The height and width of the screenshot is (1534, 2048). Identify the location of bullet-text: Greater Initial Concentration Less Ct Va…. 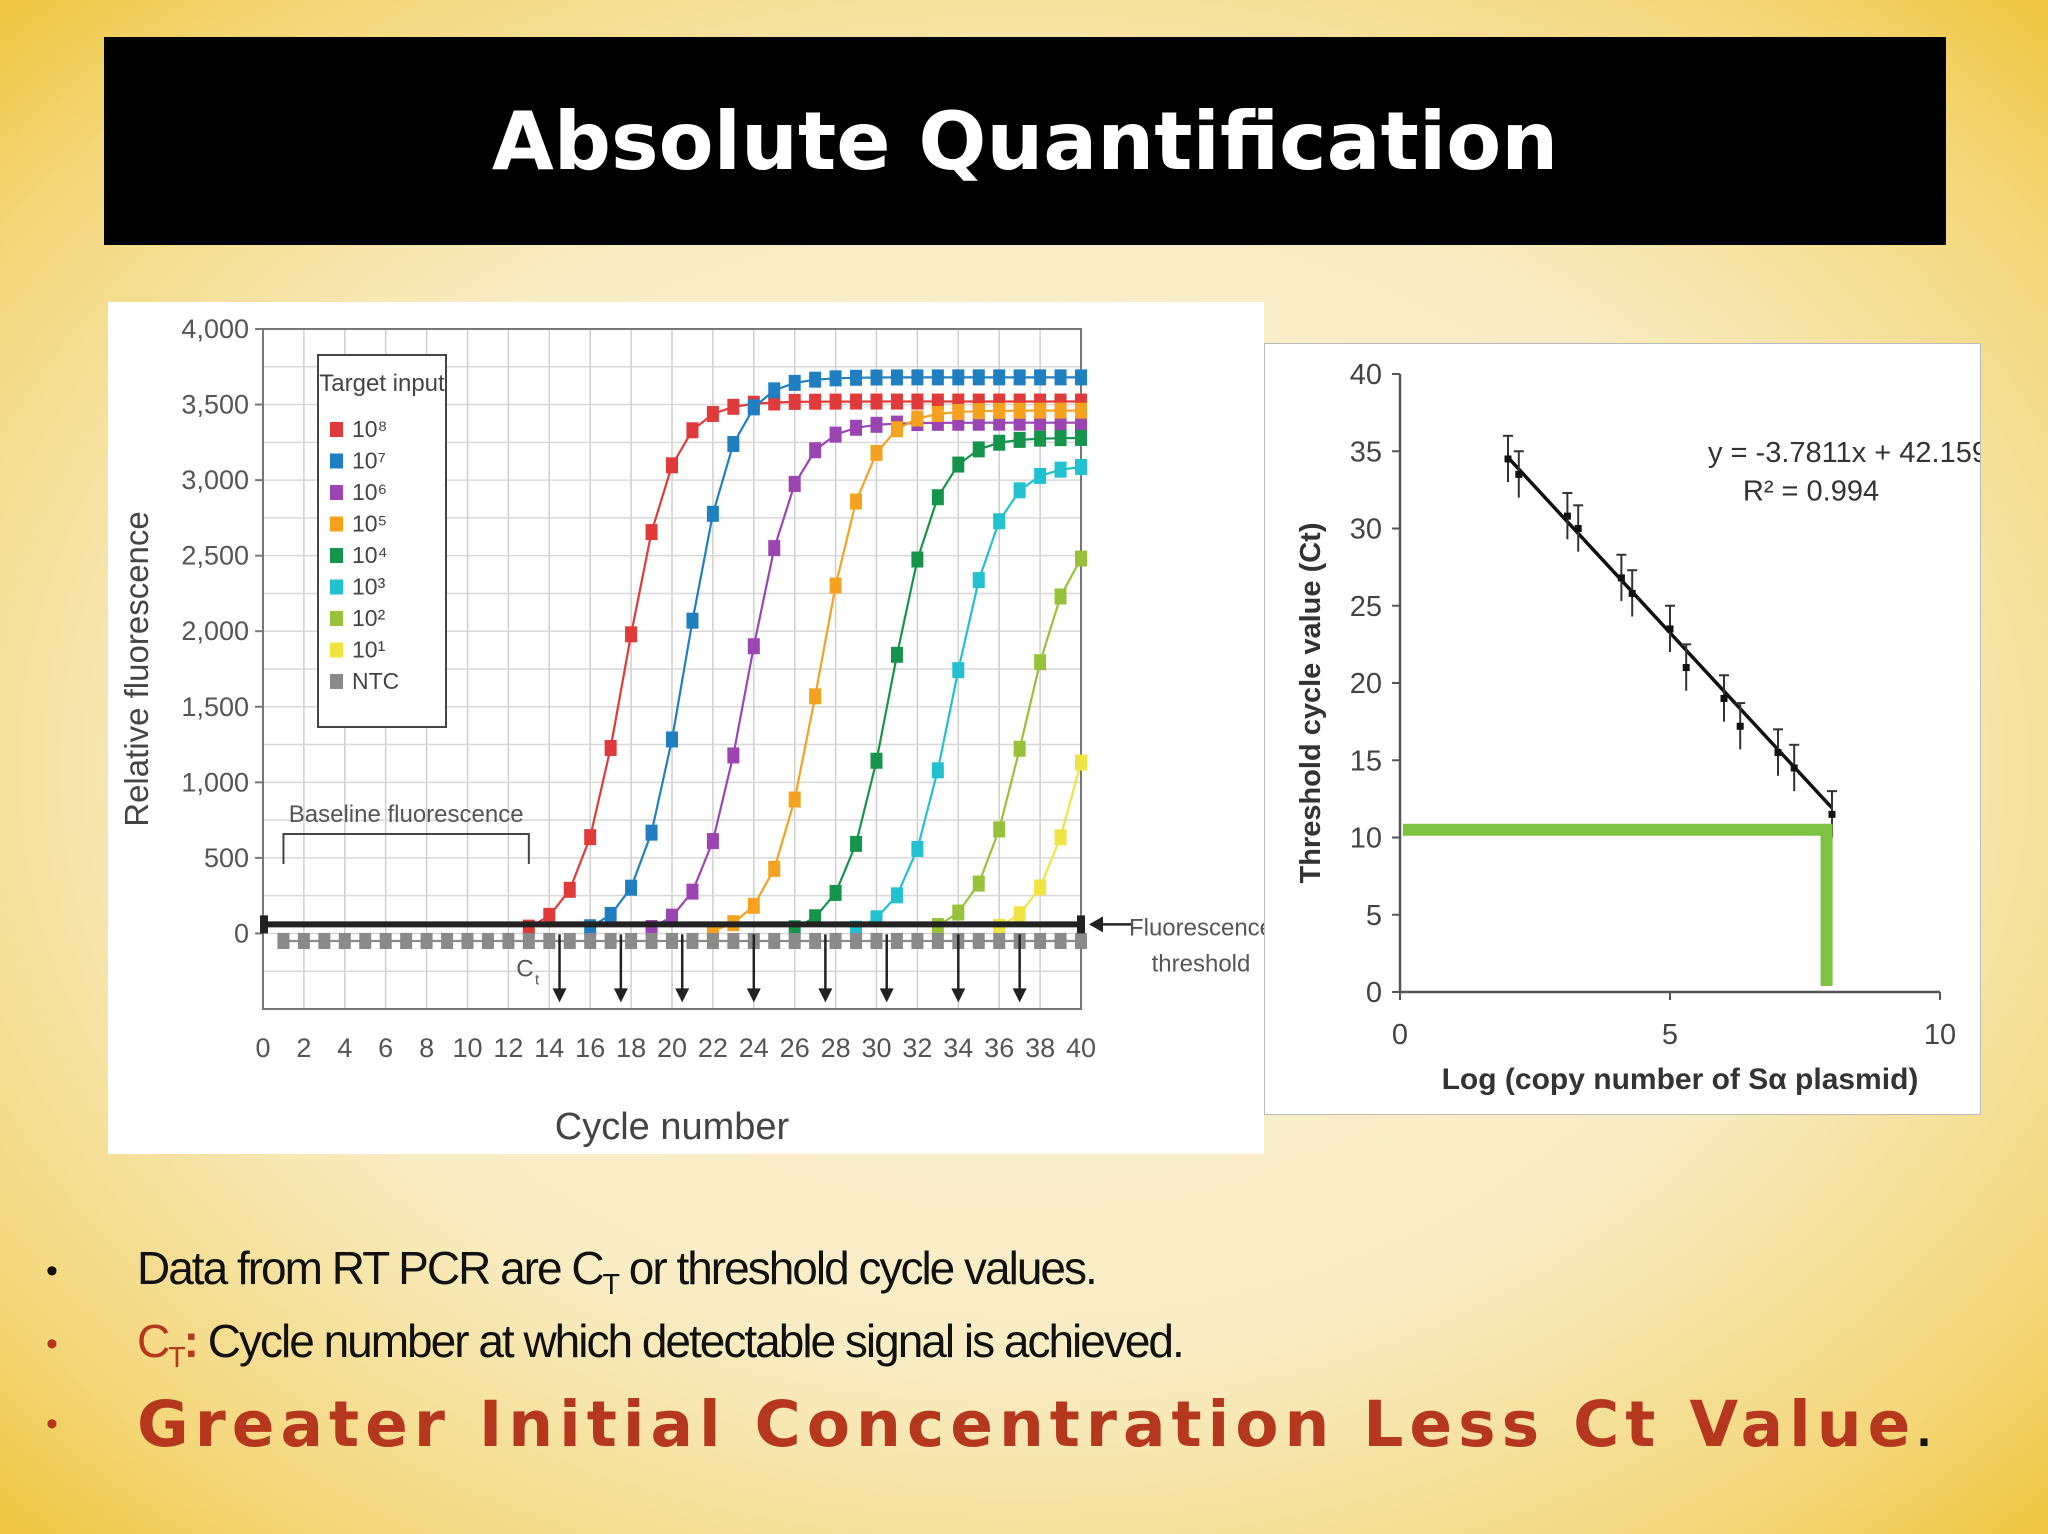
(1037, 1424).